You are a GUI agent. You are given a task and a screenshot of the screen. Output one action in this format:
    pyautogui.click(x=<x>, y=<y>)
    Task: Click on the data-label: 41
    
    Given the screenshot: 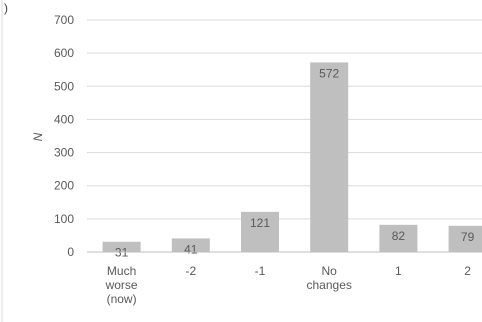 What is the action you would take?
    pyautogui.click(x=191, y=249)
    